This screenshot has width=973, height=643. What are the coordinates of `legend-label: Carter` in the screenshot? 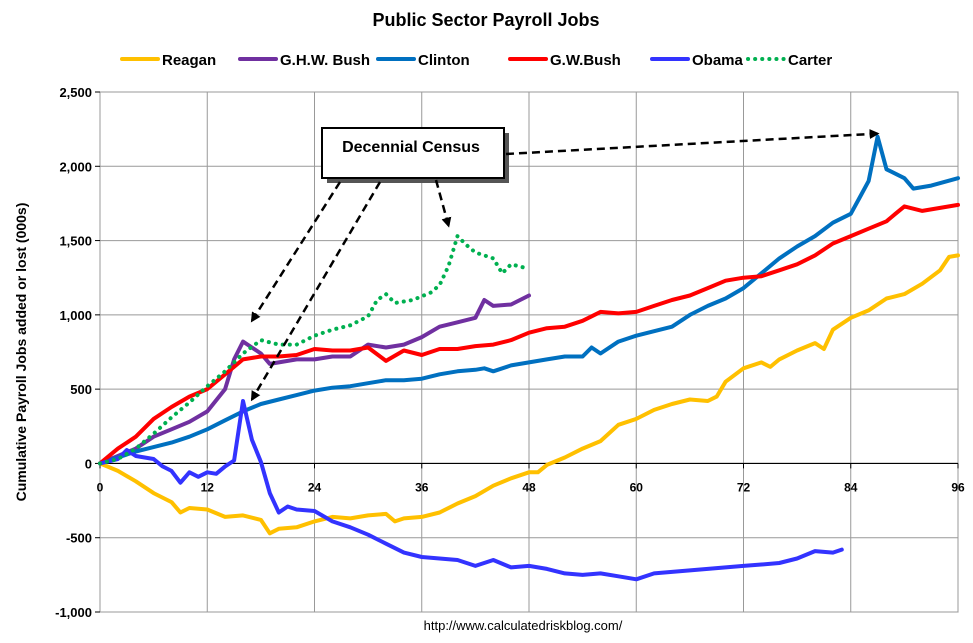 It's located at (810, 60).